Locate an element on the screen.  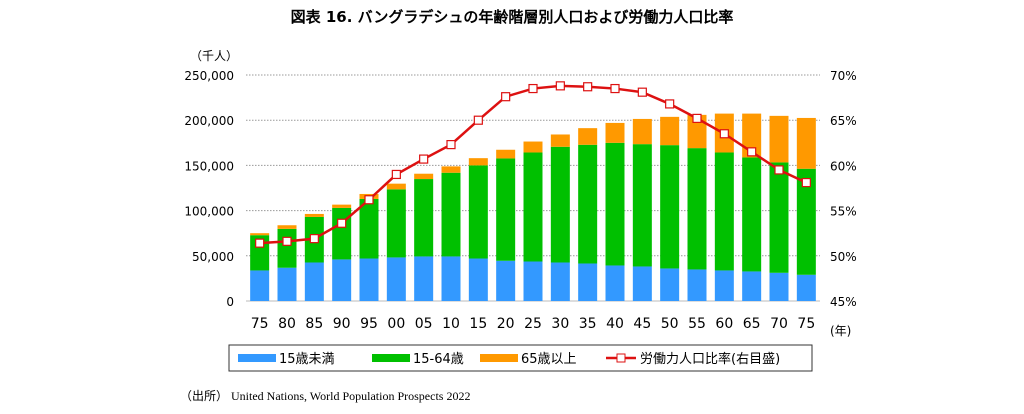
x-tick-label: 90 is located at coordinates (342, 324).